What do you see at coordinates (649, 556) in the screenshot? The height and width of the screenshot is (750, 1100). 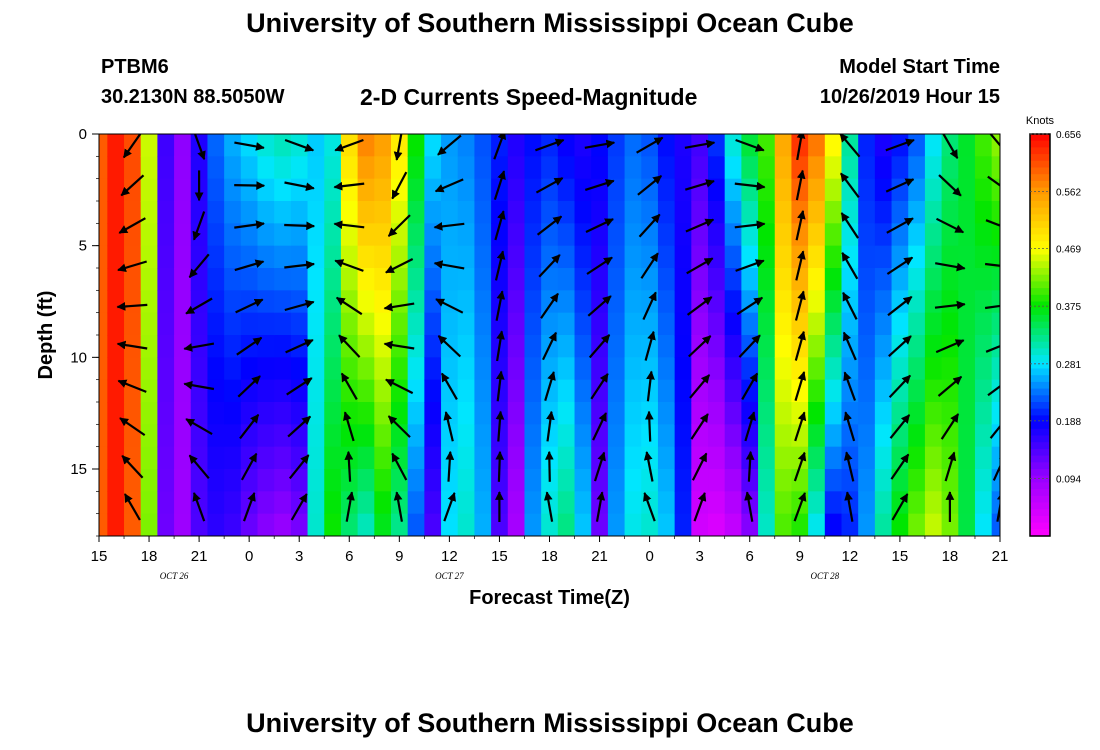 I see `x-tick-label: 0` at bounding box center [649, 556].